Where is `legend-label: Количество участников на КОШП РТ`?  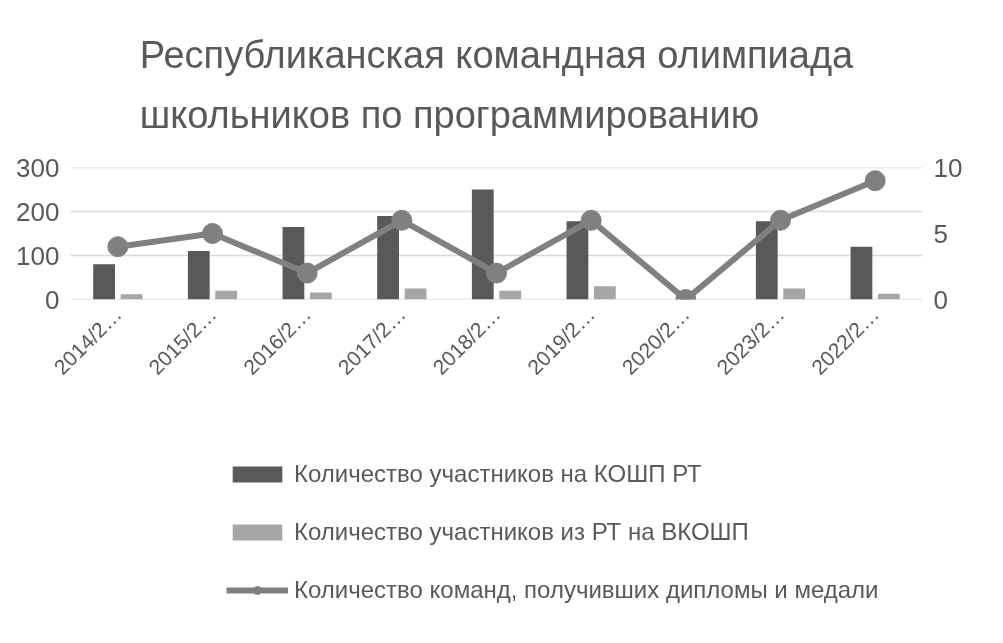 legend-label: Количество участников на КОШП РТ is located at coordinates (498, 474).